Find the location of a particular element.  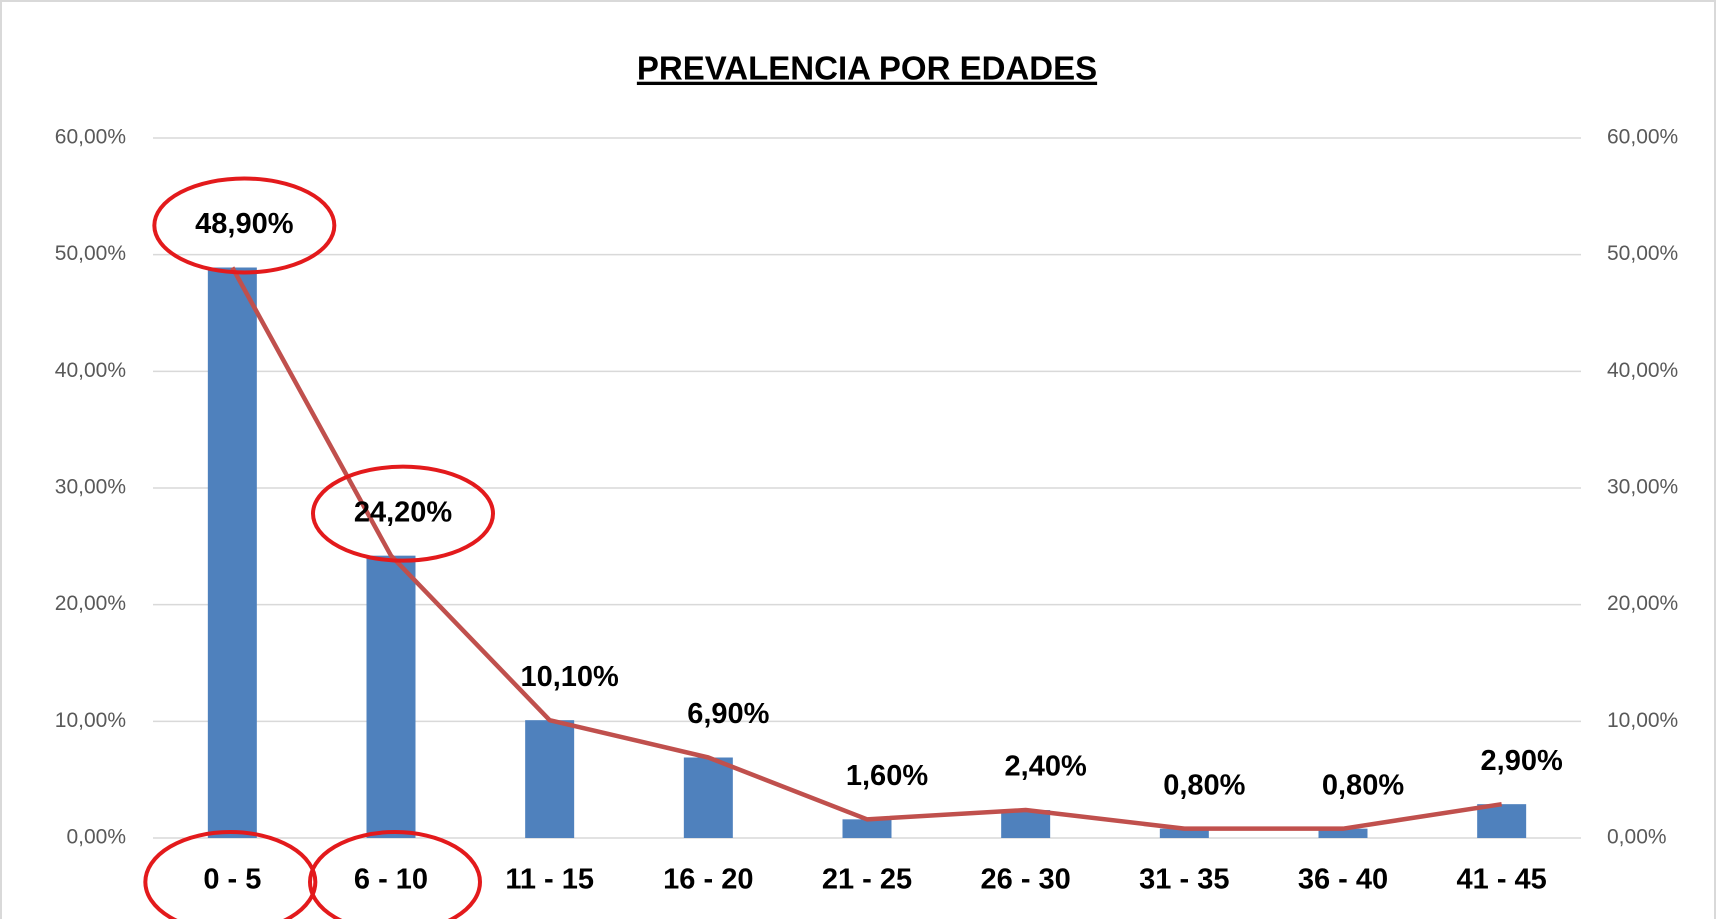

y2-tick-label: 60,00% is located at coordinates (1642, 137).